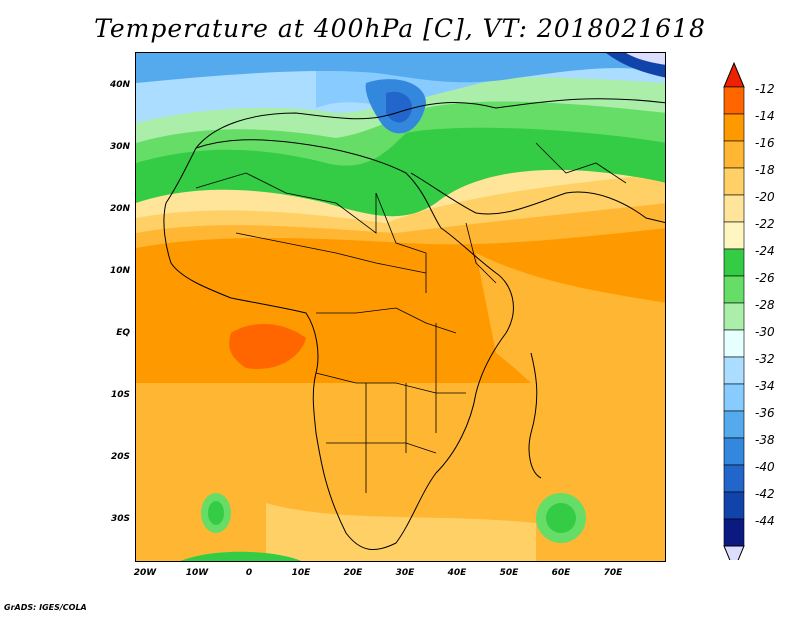  Describe the element at coordinates (145, 573) in the screenshot. I see `lon-label-20w: 20W` at that location.